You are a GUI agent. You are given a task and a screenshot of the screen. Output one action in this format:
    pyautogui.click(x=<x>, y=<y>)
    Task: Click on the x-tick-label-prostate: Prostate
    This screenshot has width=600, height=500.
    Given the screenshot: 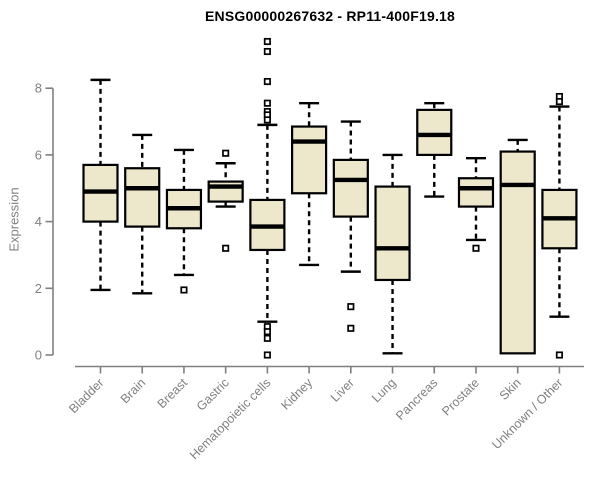 What is the action you would take?
    pyautogui.click(x=460, y=397)
    